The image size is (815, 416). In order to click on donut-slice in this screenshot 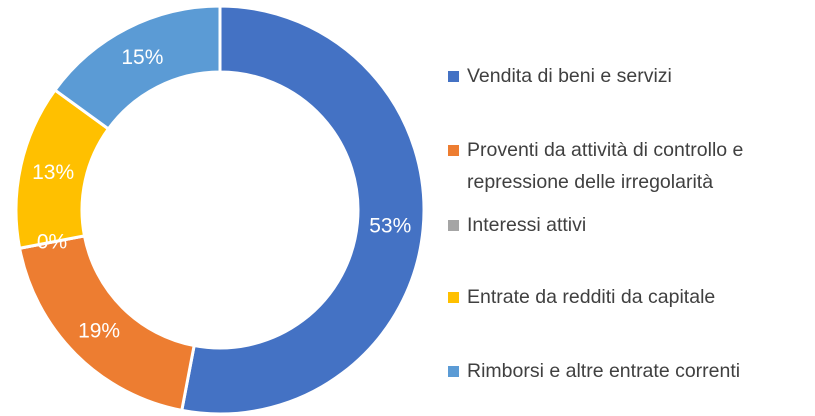, I will do `click(137, 67)`.